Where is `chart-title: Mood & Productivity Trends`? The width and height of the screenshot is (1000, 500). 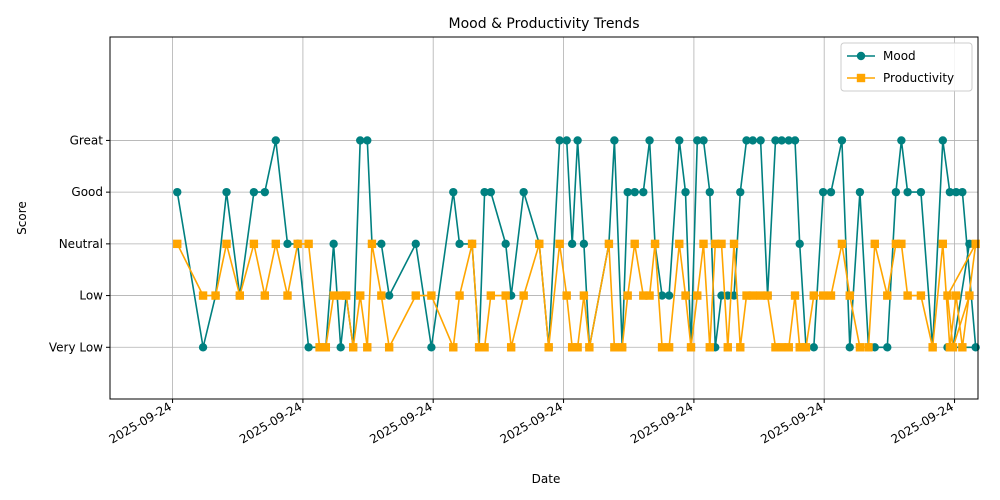 chart-title: Mood & Productivity Trends is located at coordinates (544, 24).